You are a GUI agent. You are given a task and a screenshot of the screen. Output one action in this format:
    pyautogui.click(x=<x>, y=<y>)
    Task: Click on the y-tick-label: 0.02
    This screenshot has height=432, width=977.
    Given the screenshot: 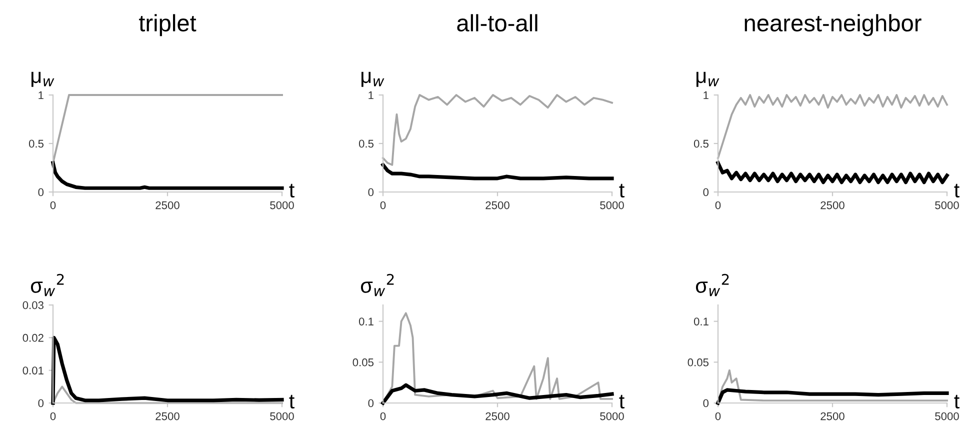 What is the action you would take?
    pyautogui.click(x=33, y=338)
    